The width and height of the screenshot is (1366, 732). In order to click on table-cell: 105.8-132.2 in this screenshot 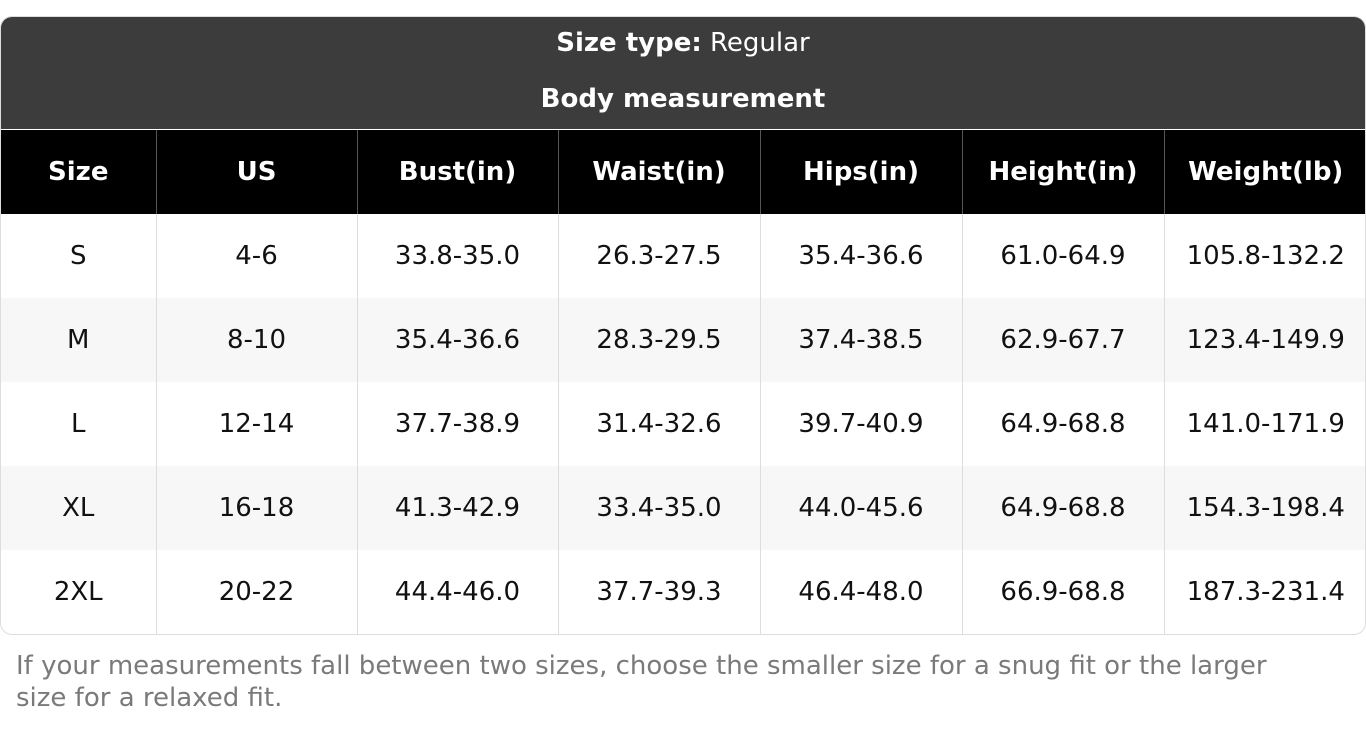, I will do `click(1264, 256)`.